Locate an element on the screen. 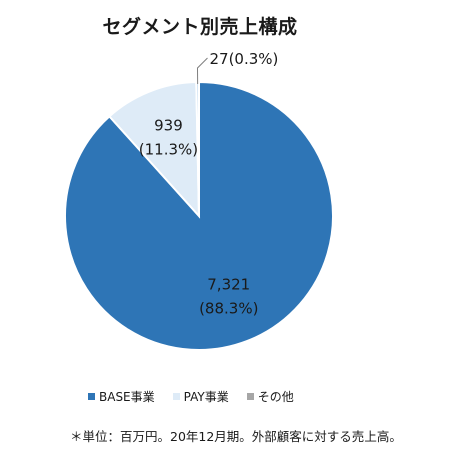 The image size is (456, 452). pie-slice-pay is located at coordinates (154, 150).